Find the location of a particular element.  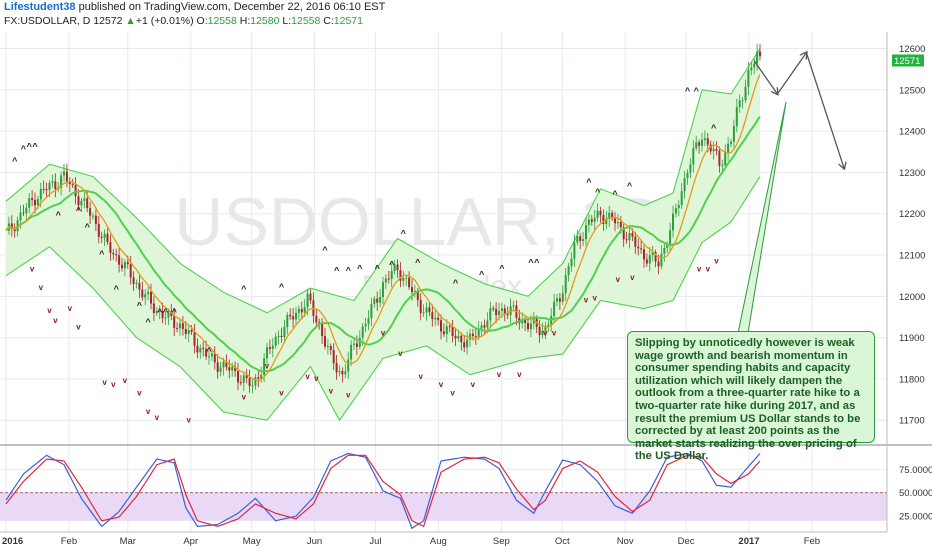

close-value: 12571 is located at coordinates (348, 21).